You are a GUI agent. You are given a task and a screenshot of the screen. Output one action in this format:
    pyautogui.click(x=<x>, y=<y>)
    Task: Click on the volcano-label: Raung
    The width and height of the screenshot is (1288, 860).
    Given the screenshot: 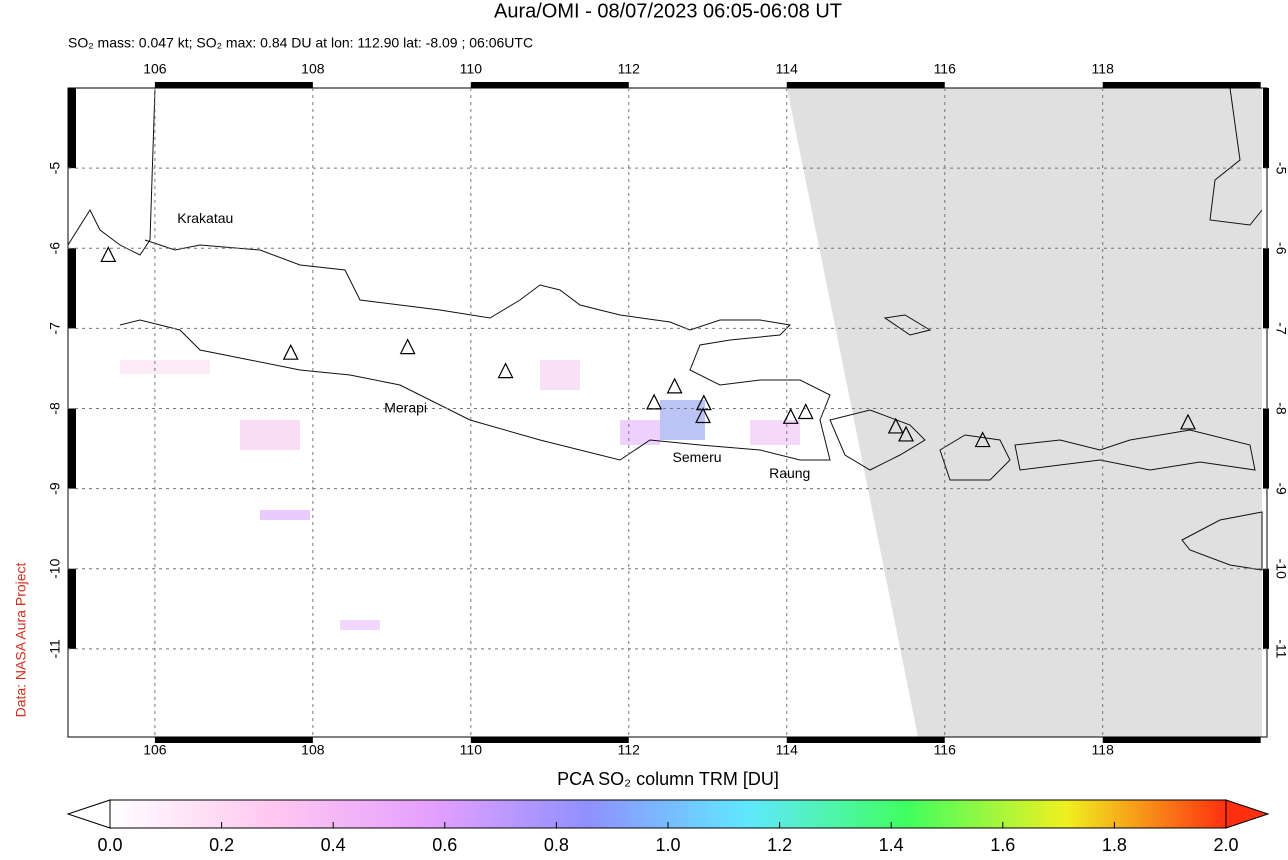 What is the action you would take?
    pyautogui.click(x=789, y=473)
    